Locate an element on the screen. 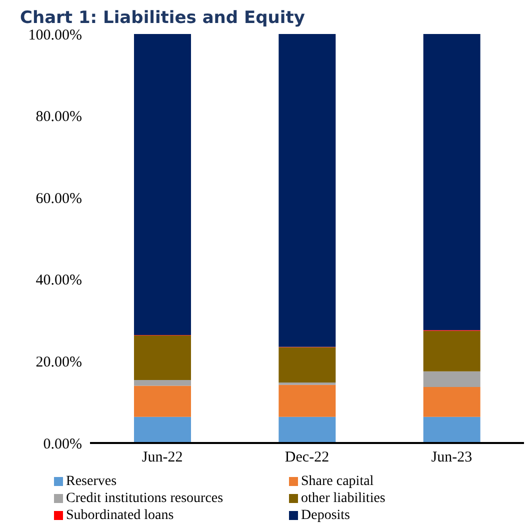  x-tick-label: Dec-22 is located at coordinates (307, 458).